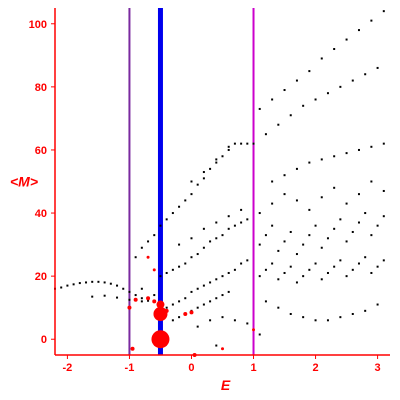 This screenshot has height=400, width=400. I want to click on x-tick-label: -1, so click(130, 368).